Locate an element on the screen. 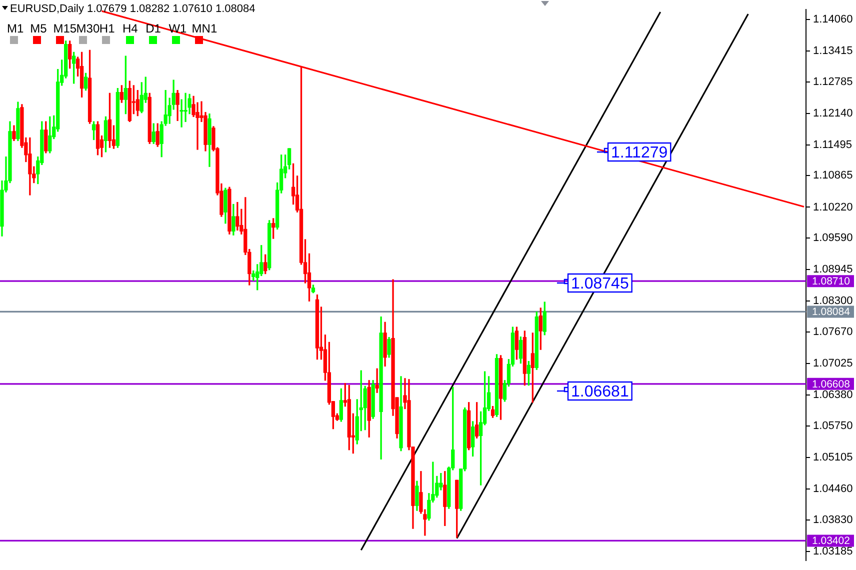  y-tick-label: 1.03830 is located at coordinates (833, 520).